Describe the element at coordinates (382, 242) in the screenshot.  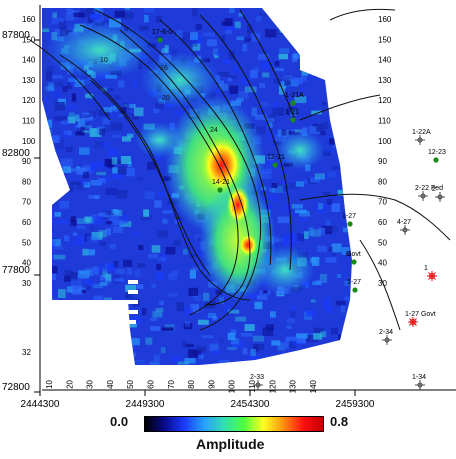
I see `row-number-right: 50` at that location.